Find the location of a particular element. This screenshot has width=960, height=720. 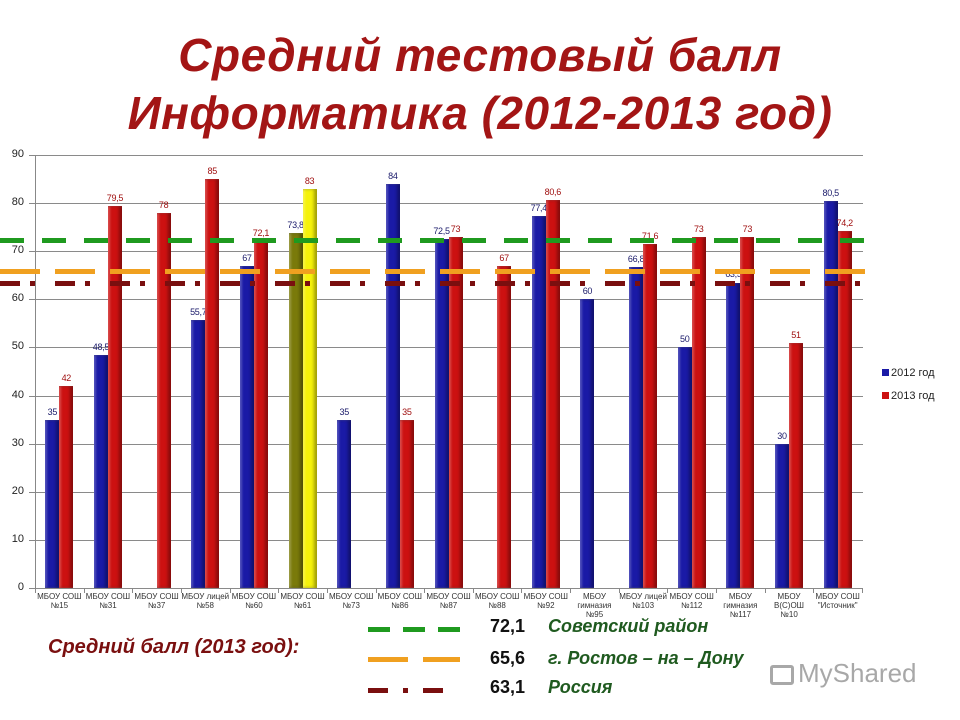

value-label: 71,6 is located at coordinates (650, 235).